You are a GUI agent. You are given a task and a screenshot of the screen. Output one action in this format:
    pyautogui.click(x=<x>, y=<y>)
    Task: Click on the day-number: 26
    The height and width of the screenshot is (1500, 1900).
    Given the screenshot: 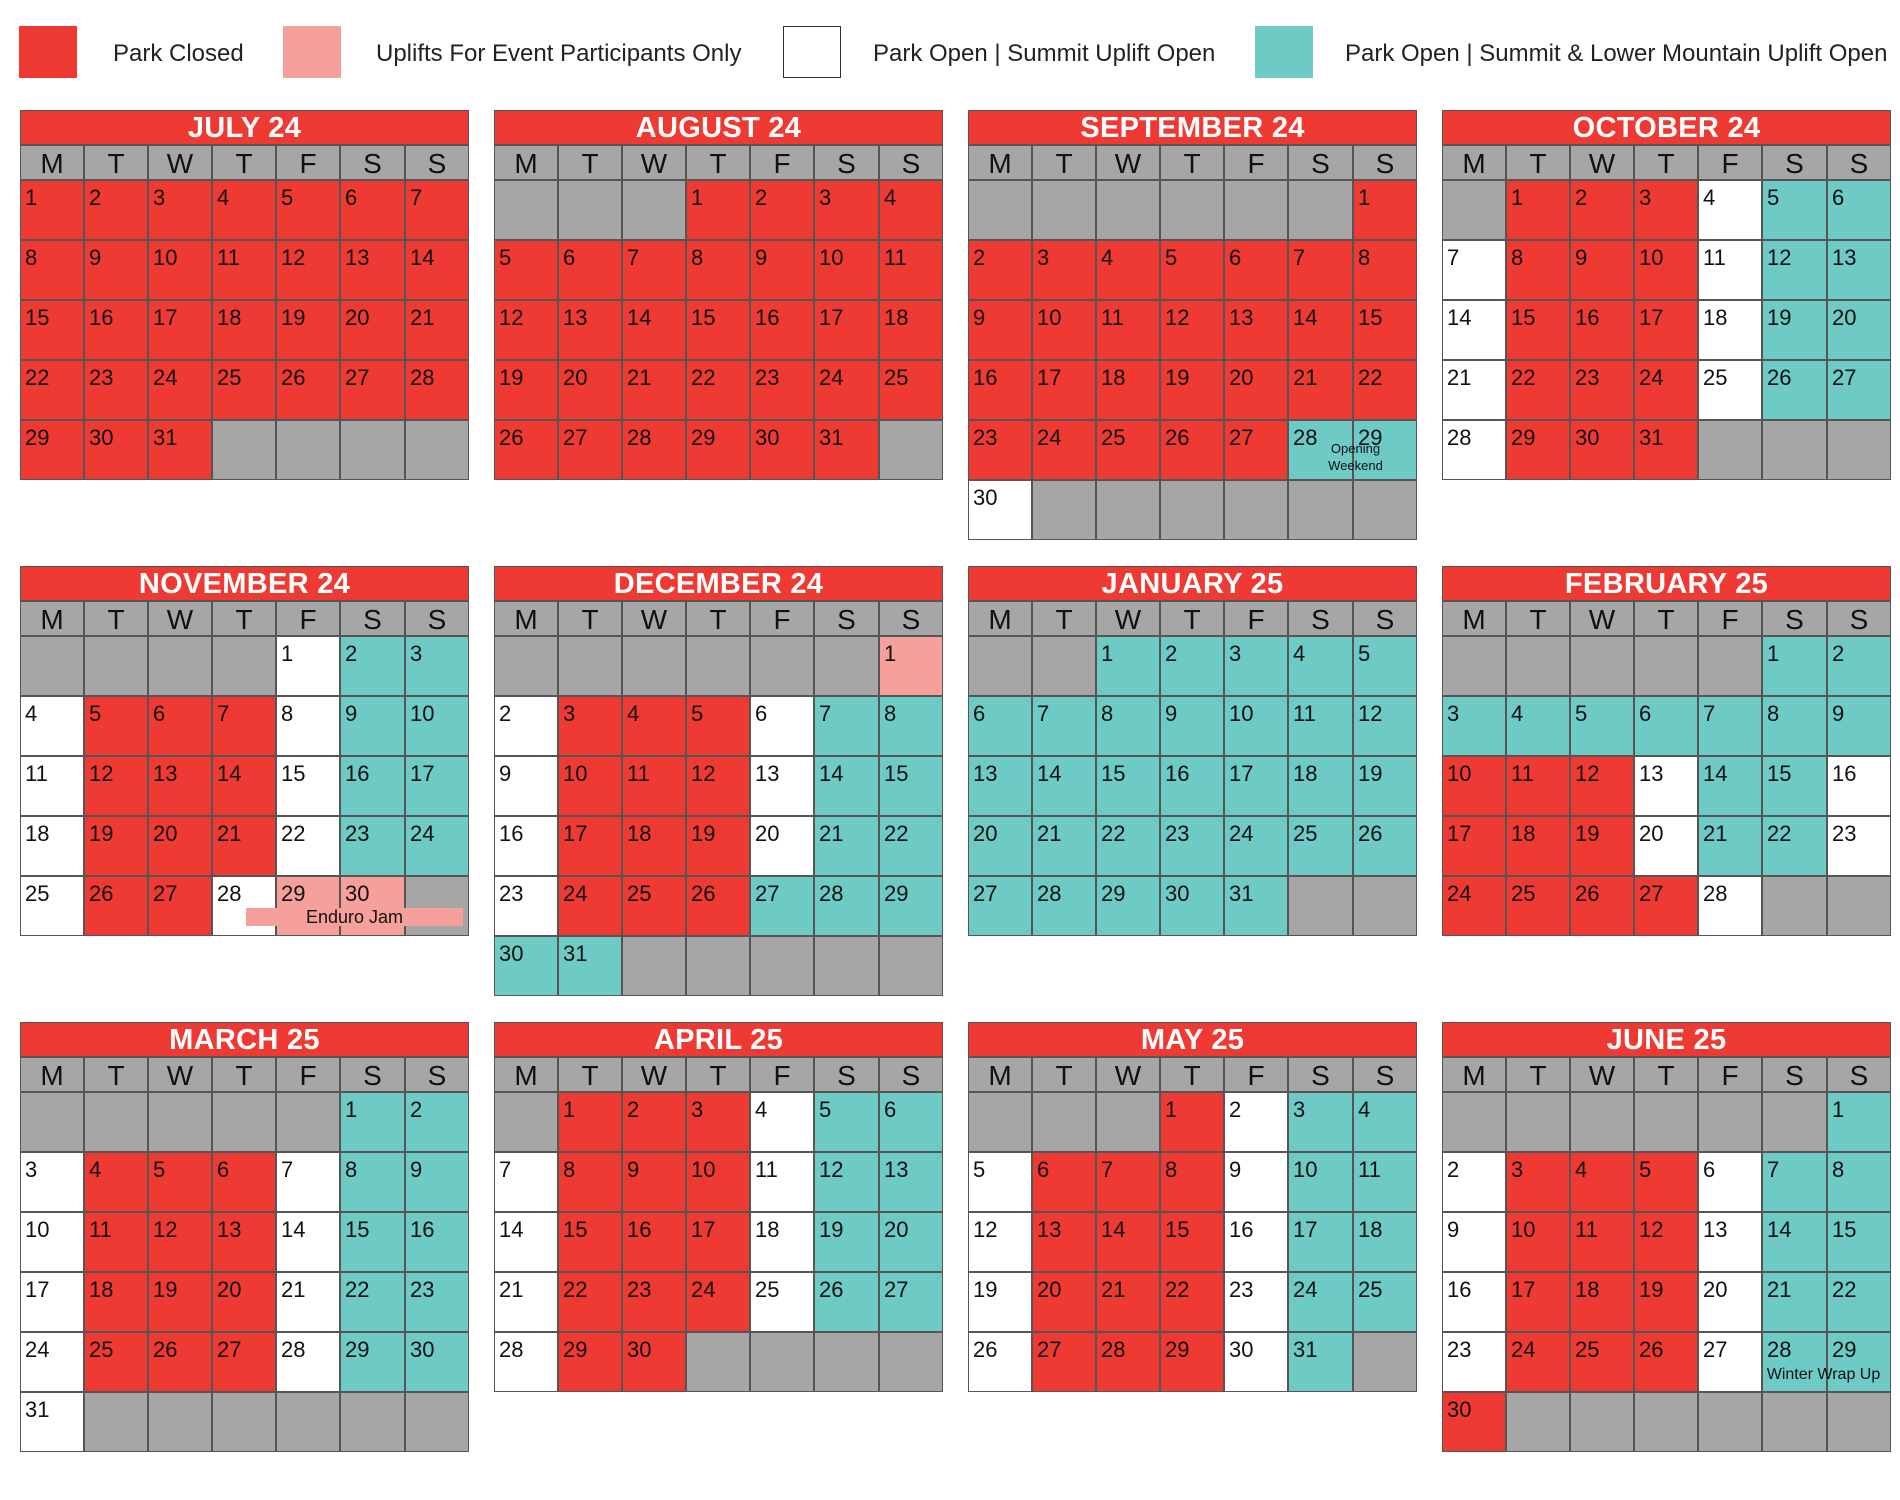 What is the action you would take?
    pyautogui.click(x=703, y=893)
    